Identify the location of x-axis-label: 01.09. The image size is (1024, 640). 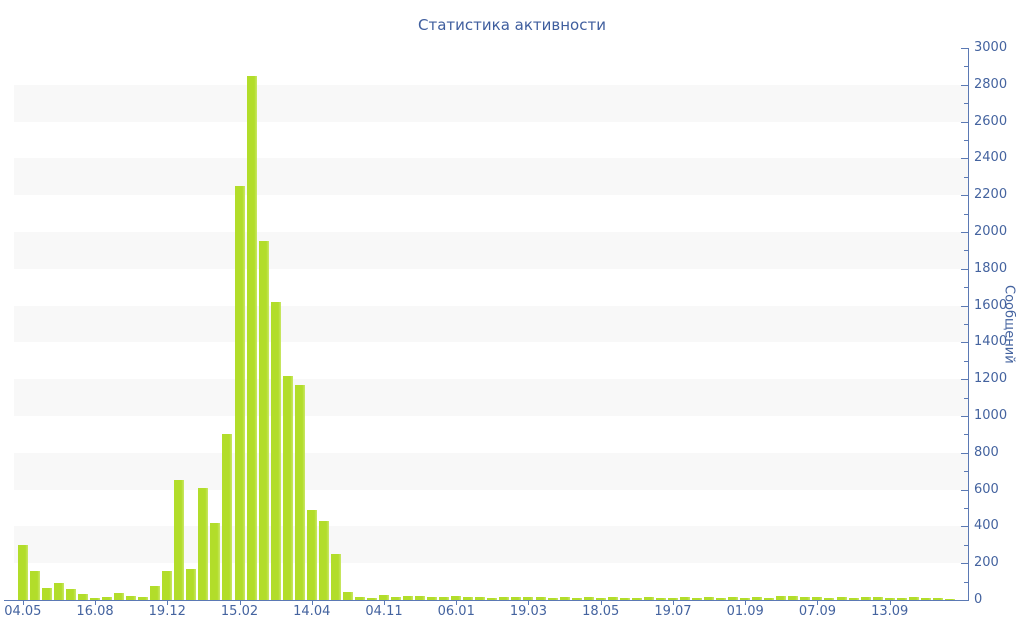
(745, 611).